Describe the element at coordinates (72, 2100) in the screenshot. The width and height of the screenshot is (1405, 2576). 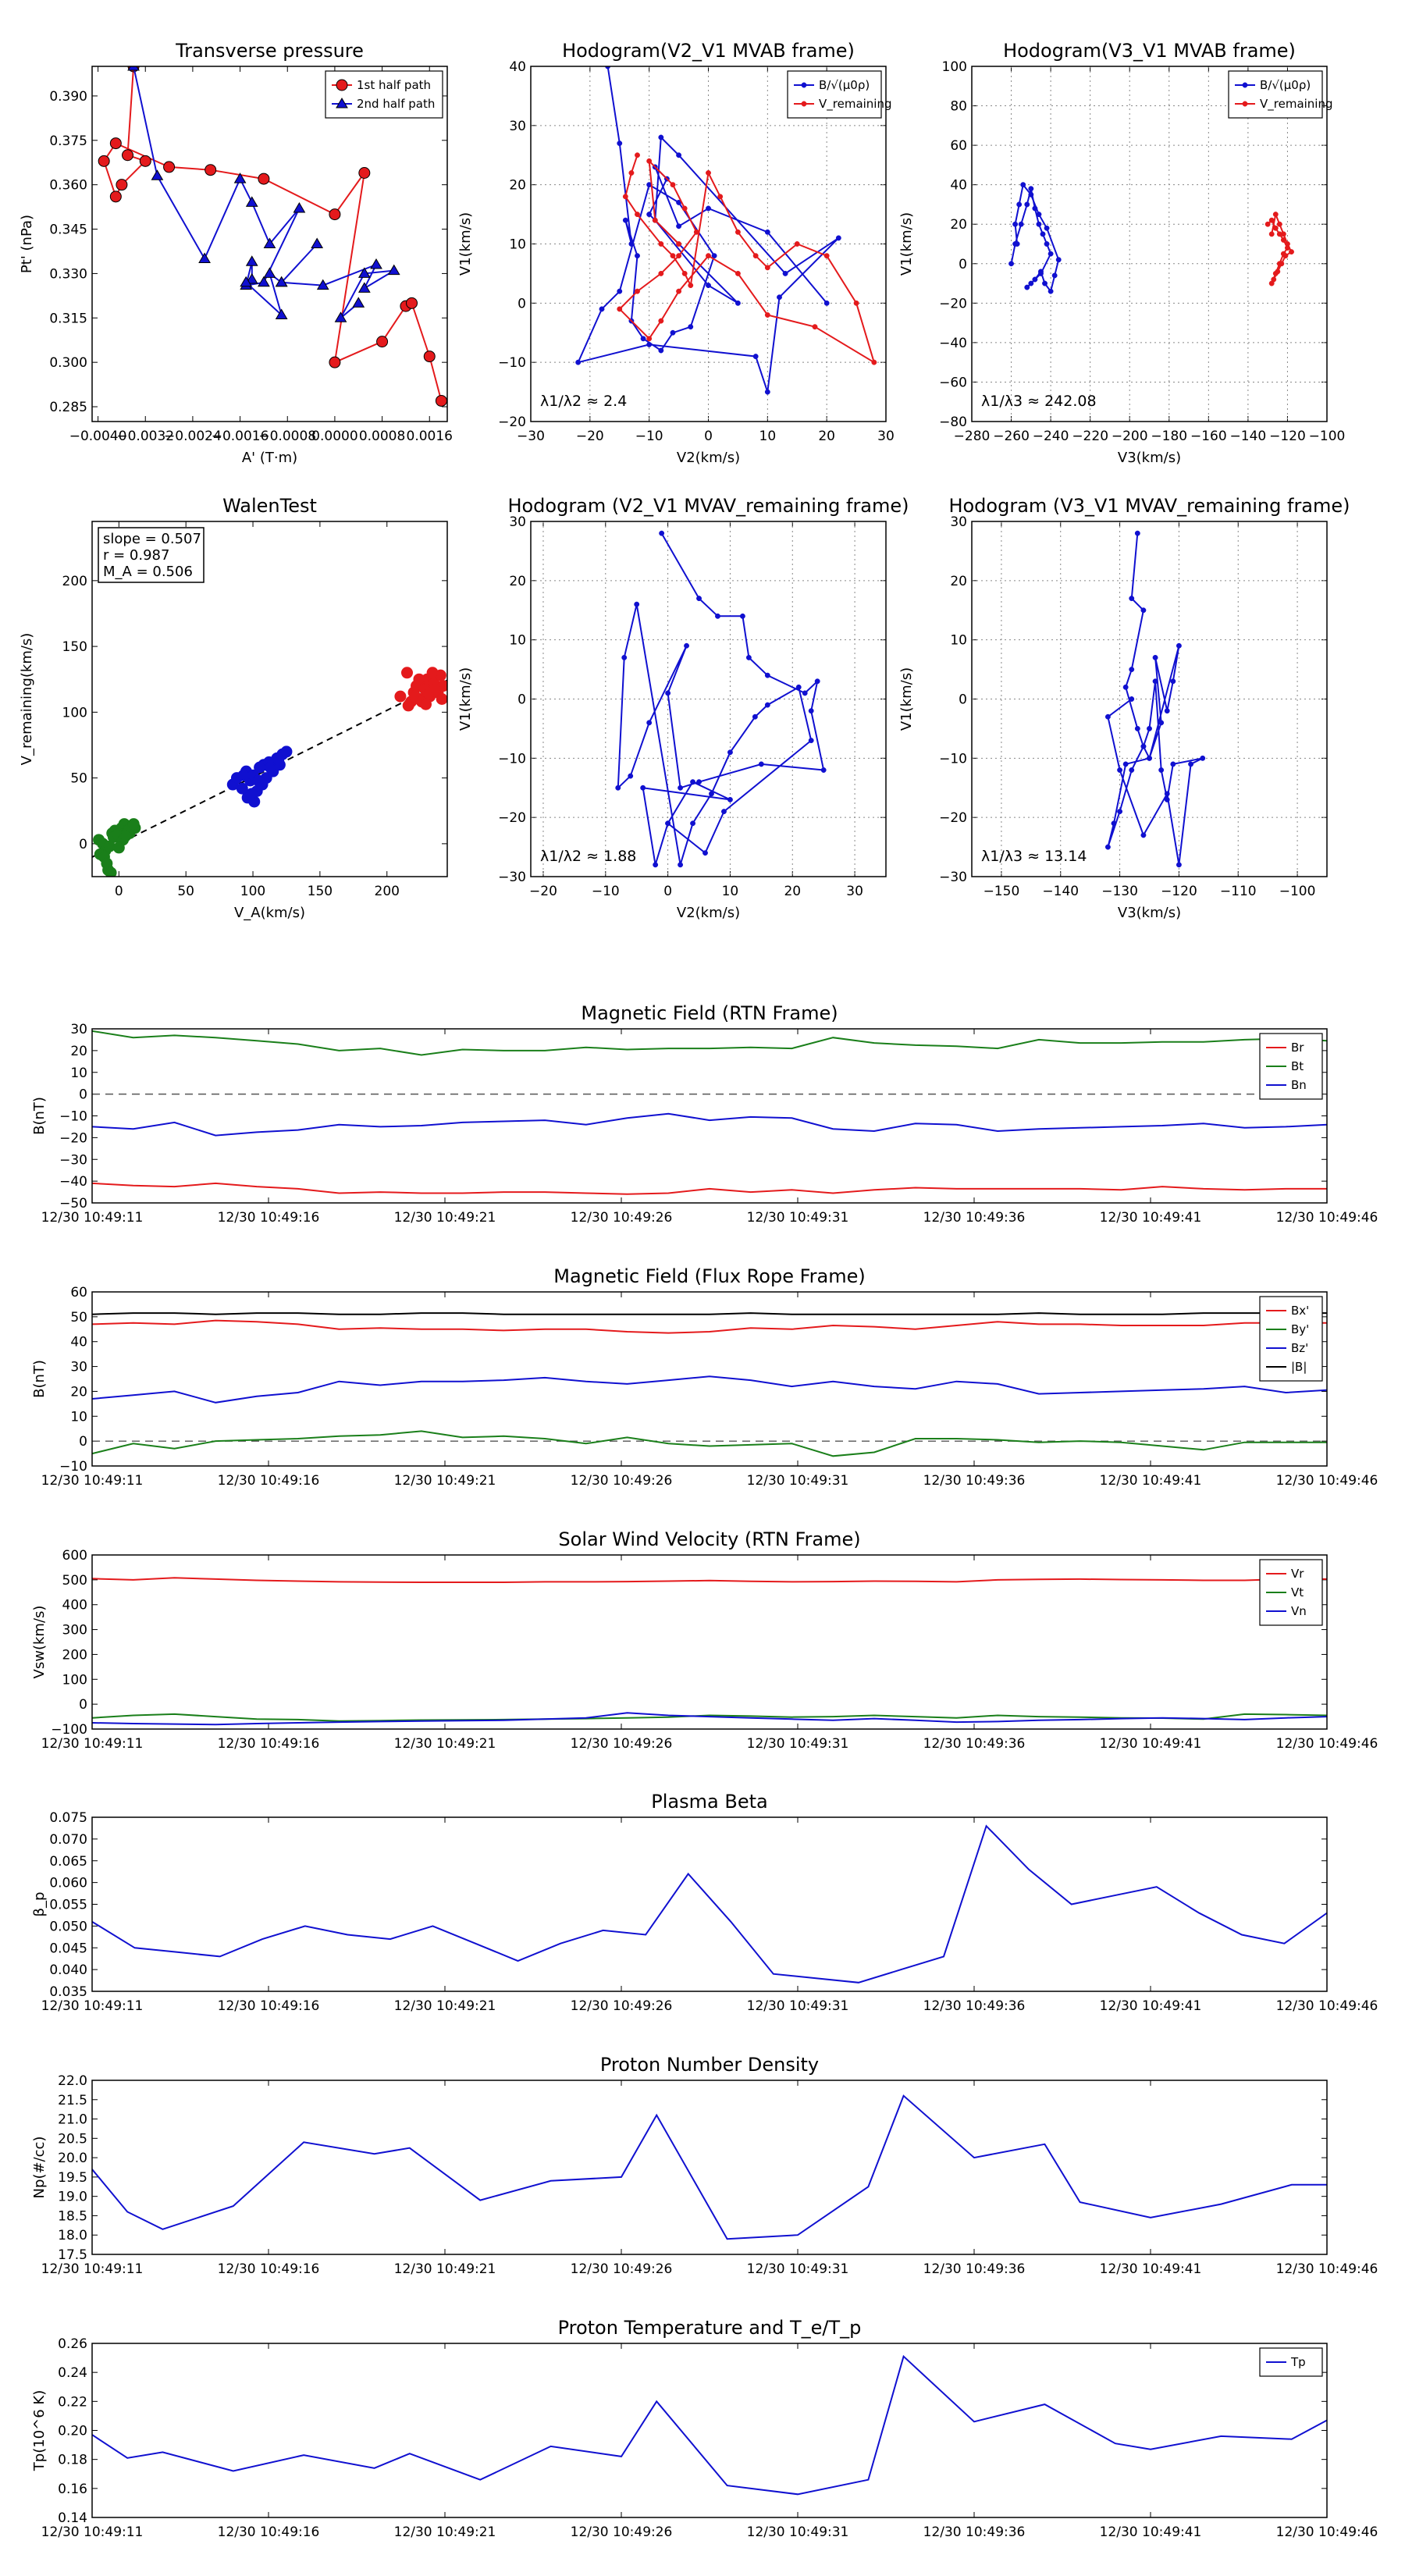
I see `y-tick-label: 21.5` at that location.